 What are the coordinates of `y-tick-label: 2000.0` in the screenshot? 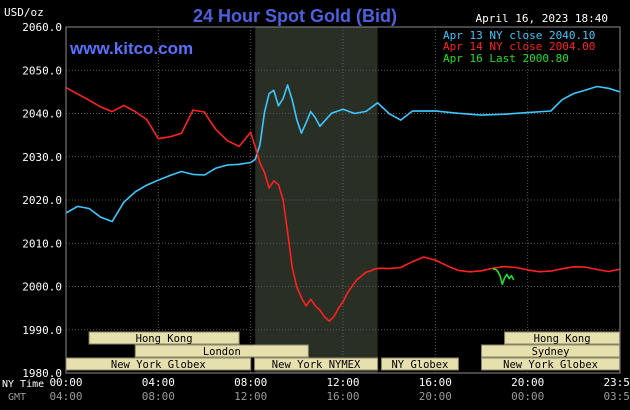 It's located at (42, 287).